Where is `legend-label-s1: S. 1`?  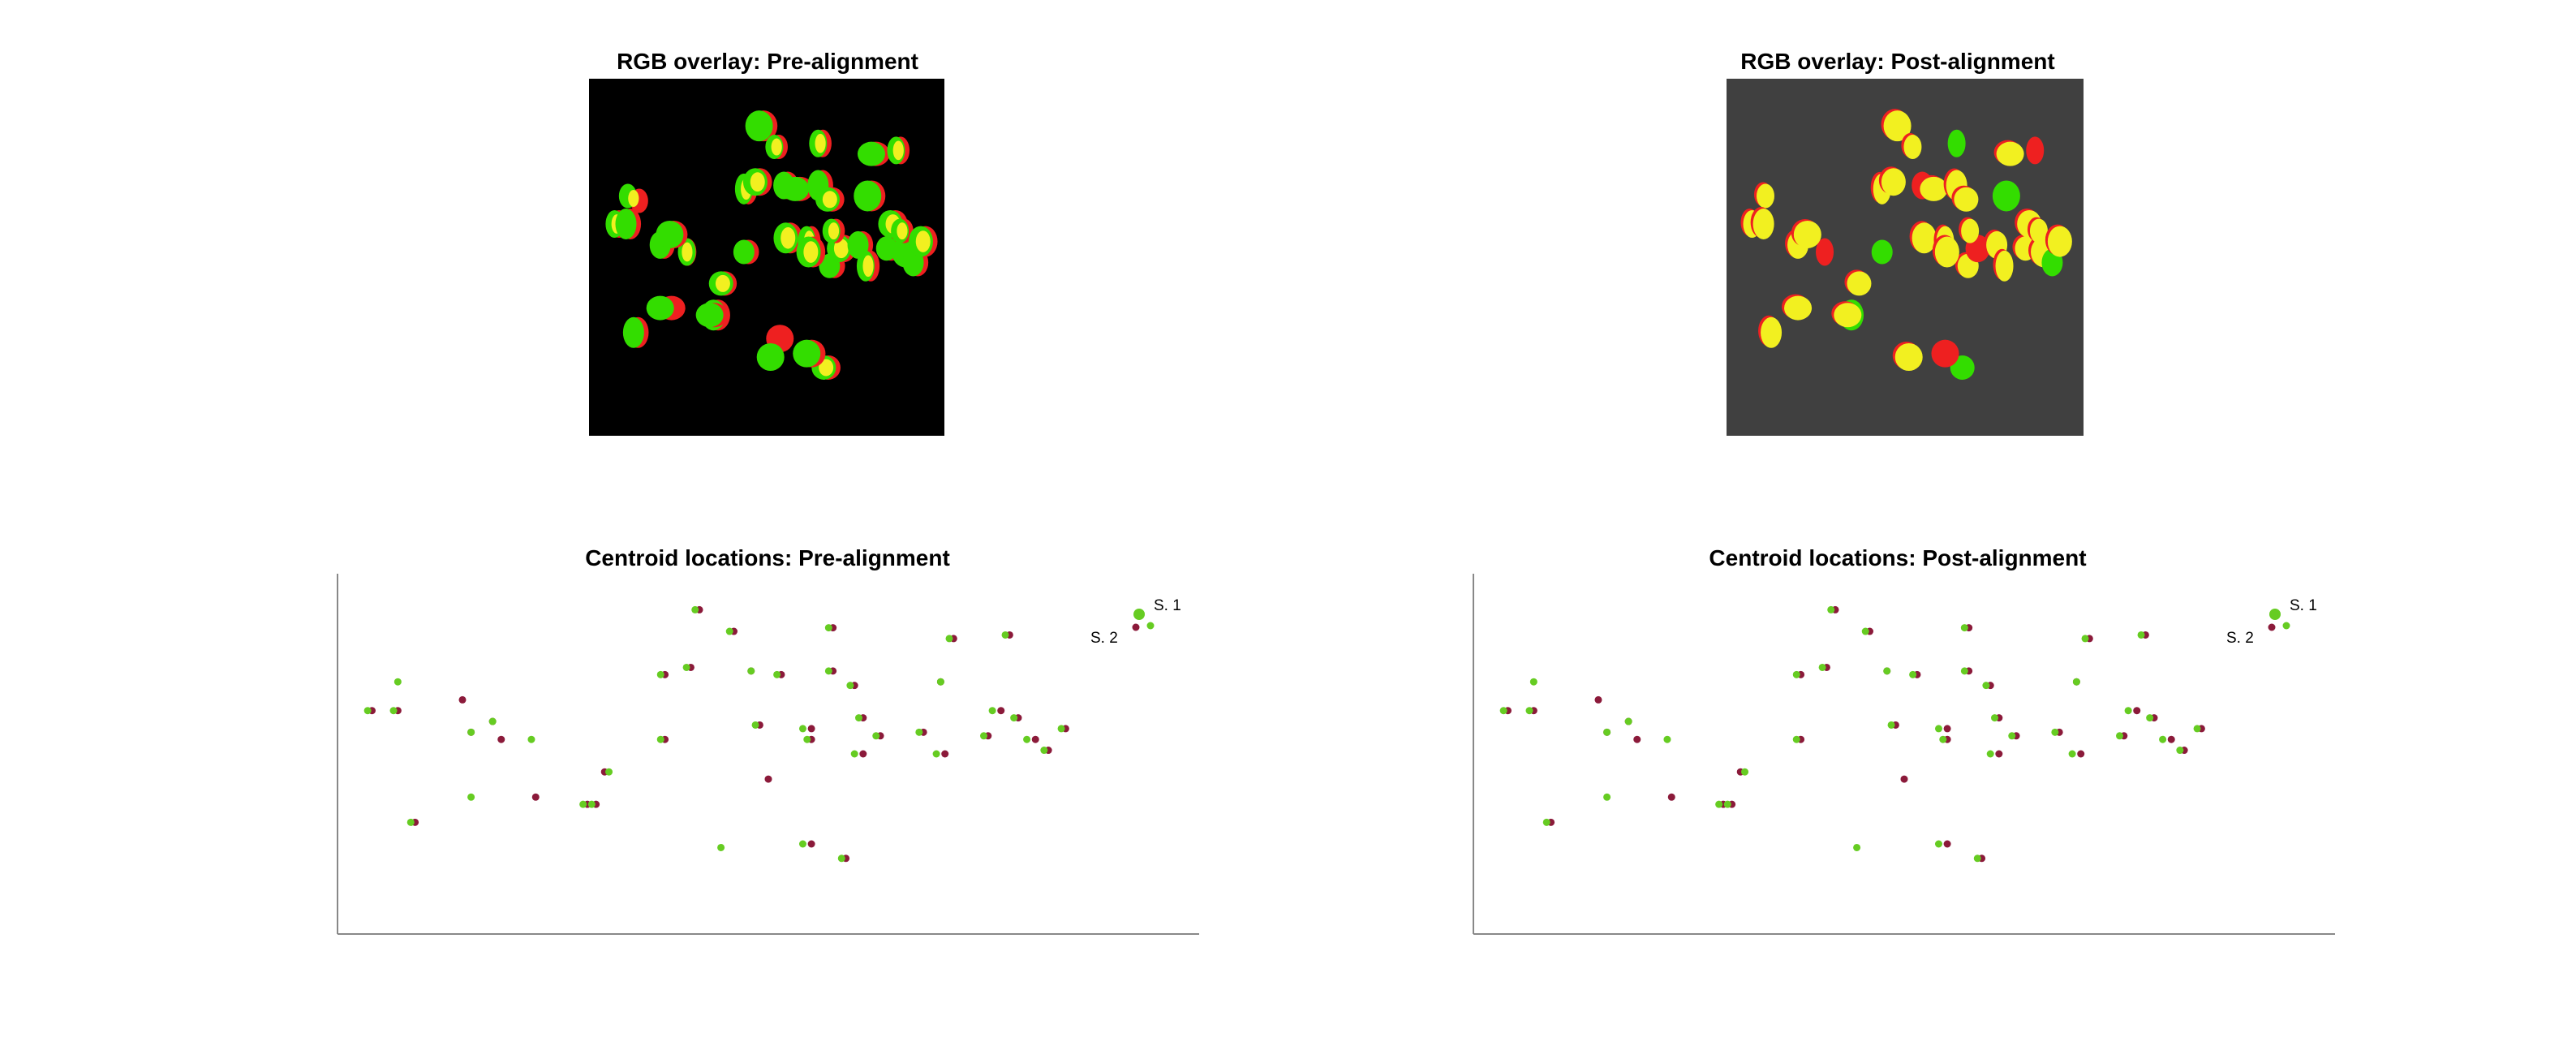
legend-label-s1: S. 1 is located at coordinates (2303, 605).